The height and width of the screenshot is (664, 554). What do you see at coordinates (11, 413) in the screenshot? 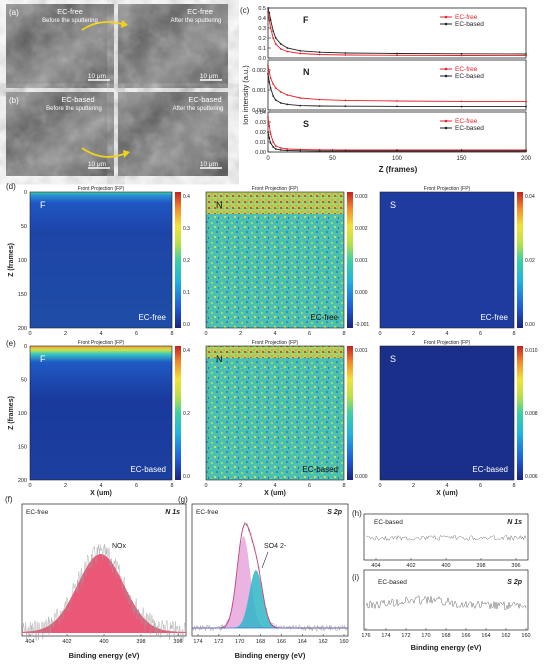
I see `map-z-axis-label: Z (frames)` at bounding box center [11, 413].